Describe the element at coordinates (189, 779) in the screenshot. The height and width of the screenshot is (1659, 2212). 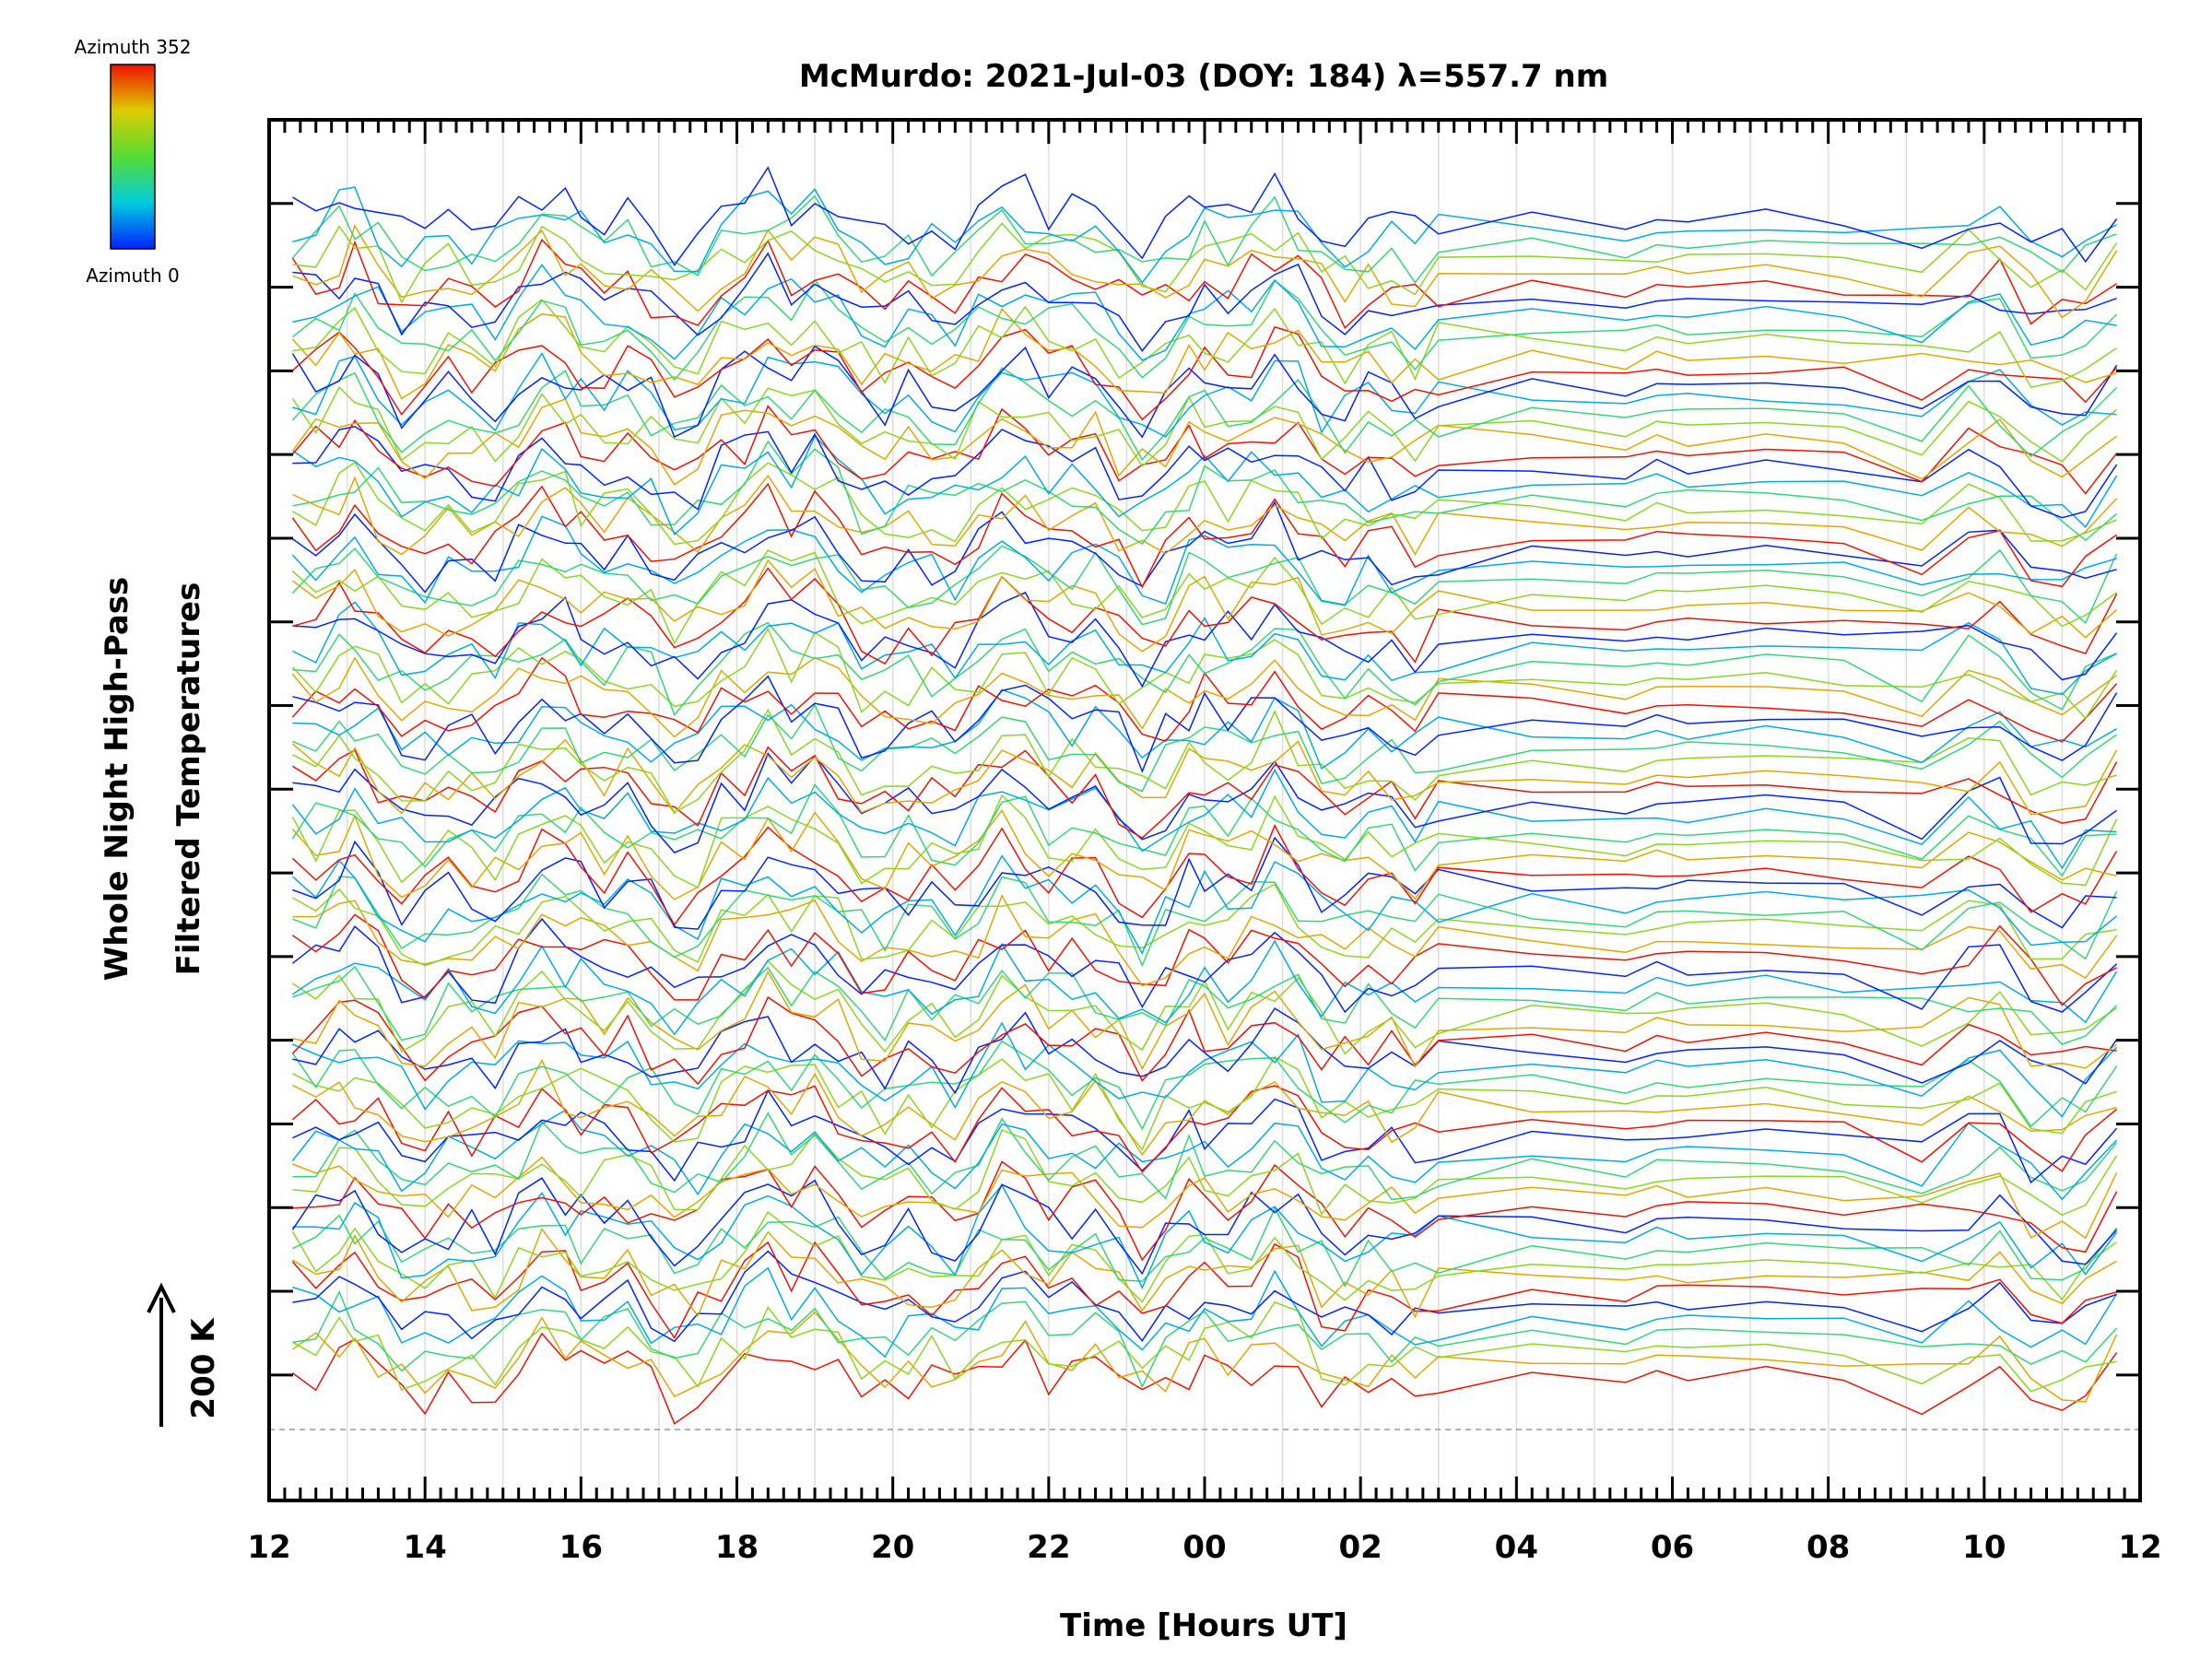
I see `y-axis-label-line2: Filtered Temperatures` at that location.